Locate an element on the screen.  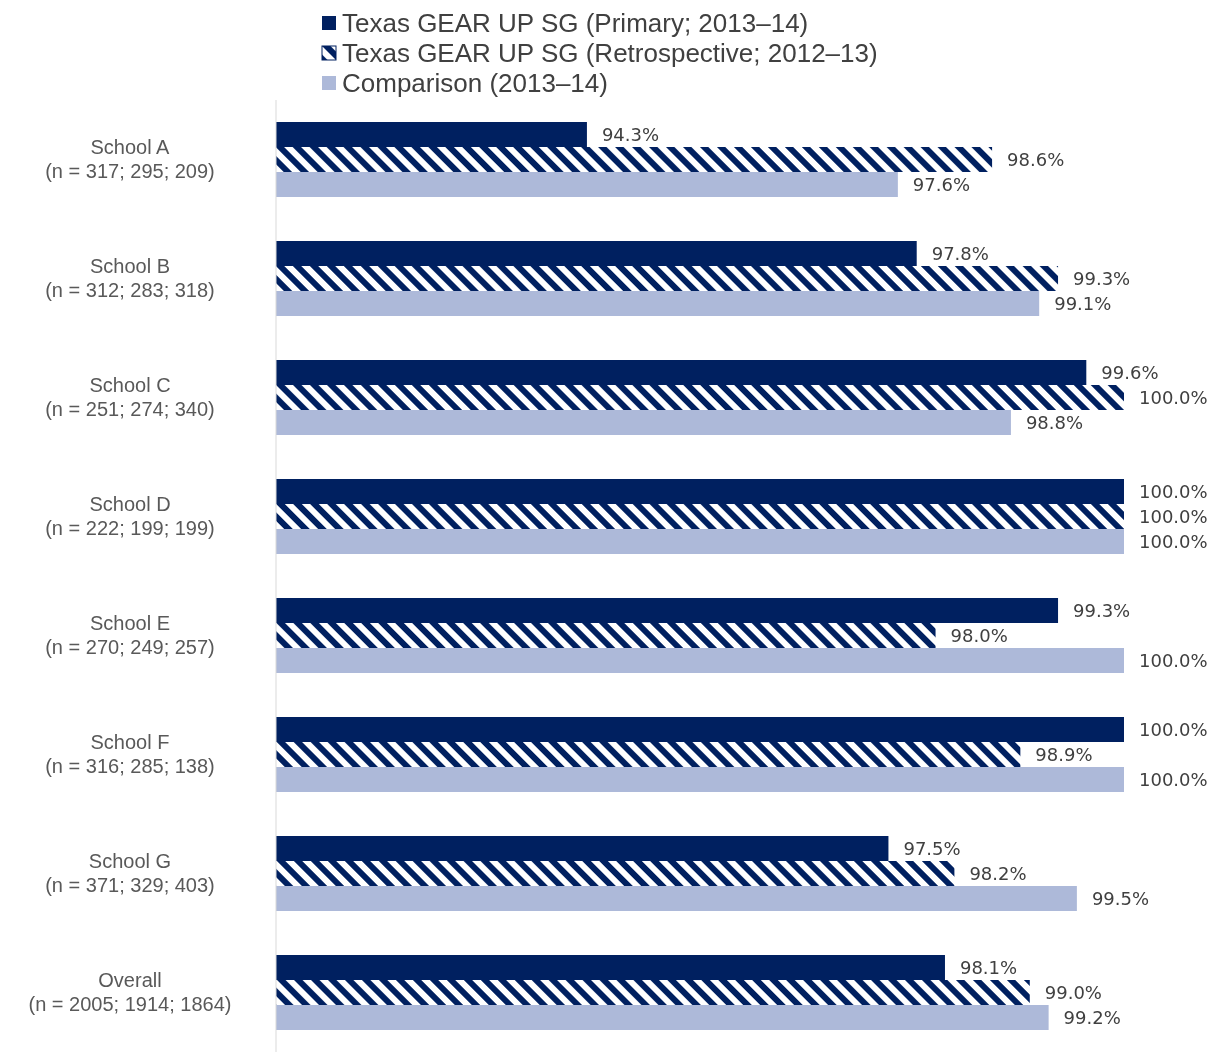
data-label: 94.3% is located at coordinates (630, 134).